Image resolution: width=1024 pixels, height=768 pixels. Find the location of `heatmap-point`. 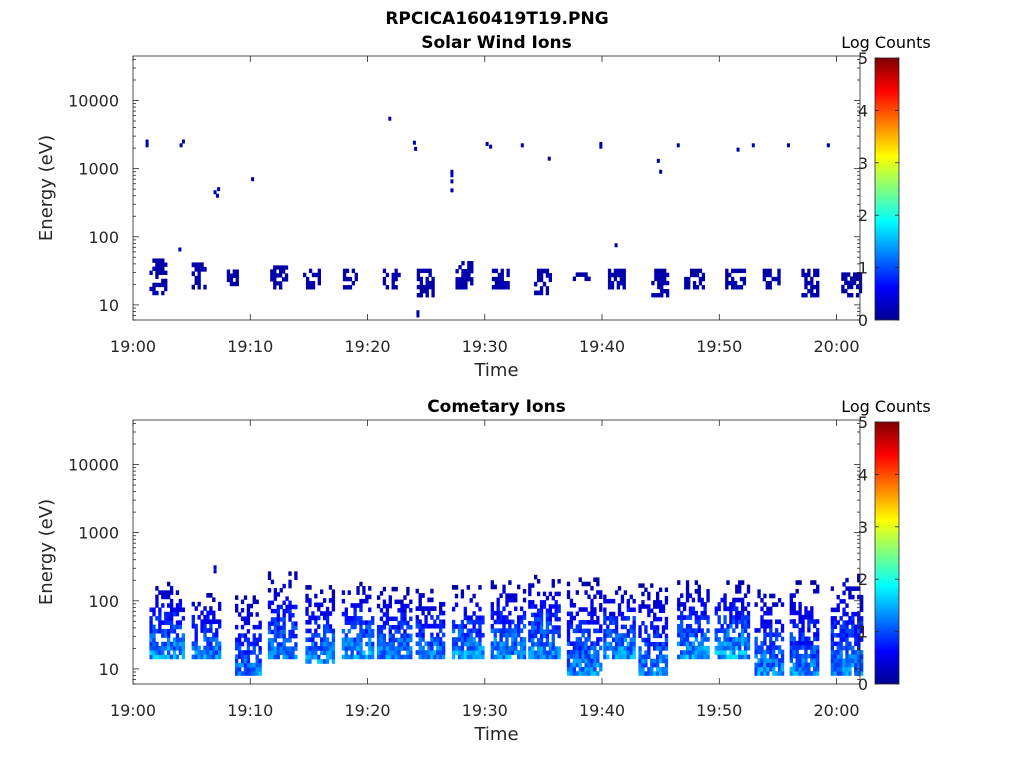

heatmap-point is located at coordinates (416, 148).